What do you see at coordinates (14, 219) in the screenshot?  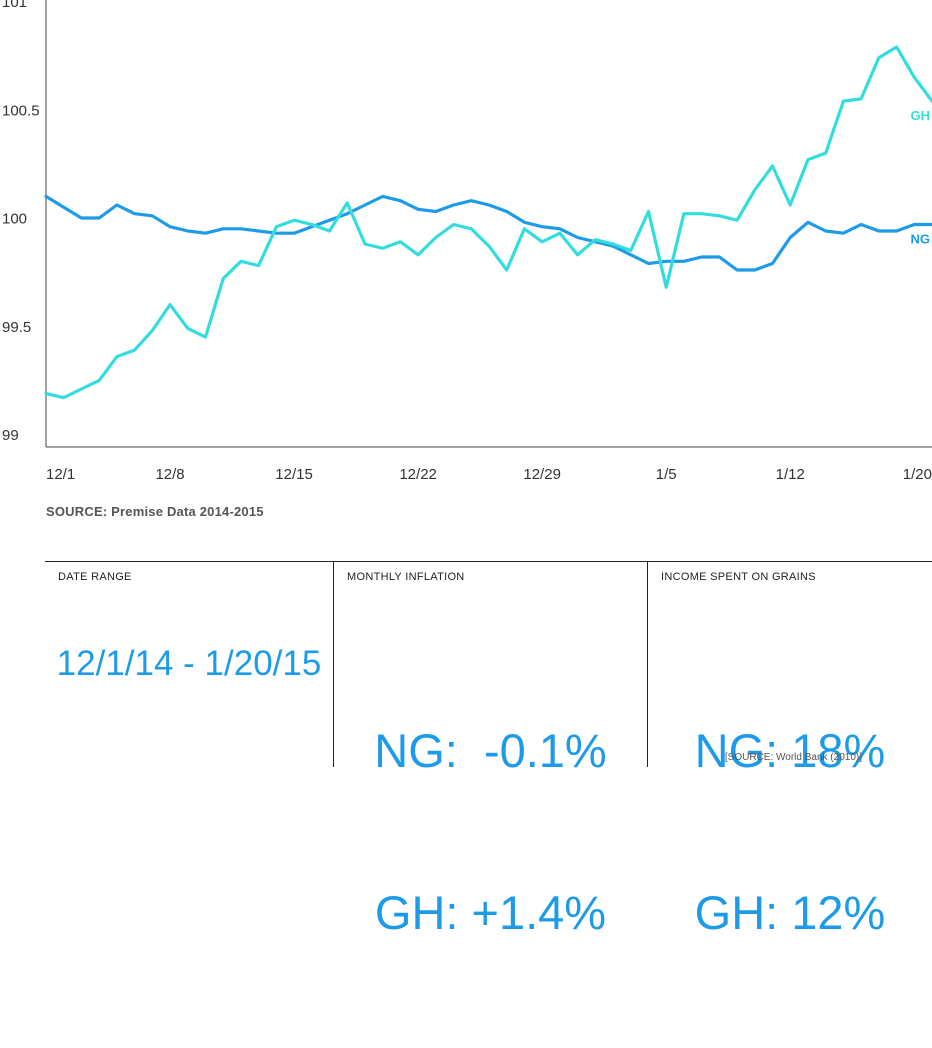 I see `y-tick-label: 100` at bounding box center [14, 219].